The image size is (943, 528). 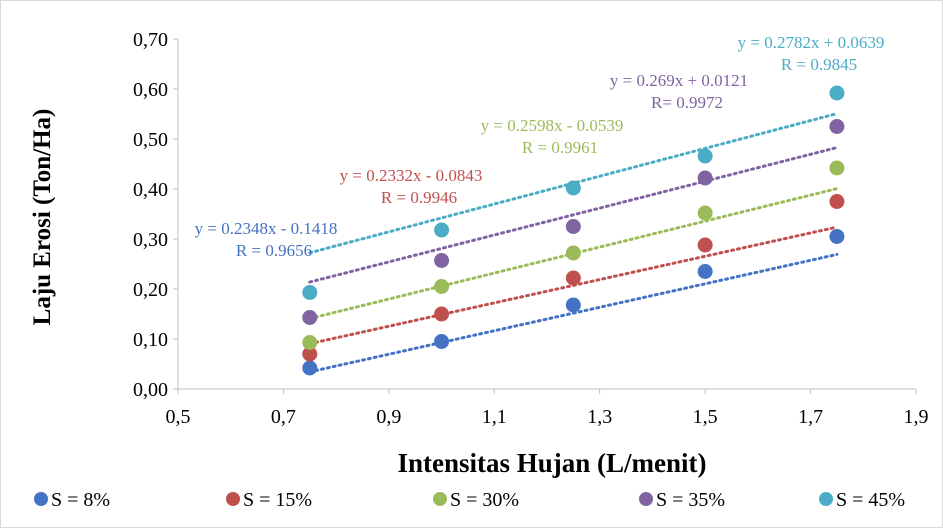 I want to click on y-axis-title: Laju Erosi (Ton/Ha), so click(x=42, y=217).